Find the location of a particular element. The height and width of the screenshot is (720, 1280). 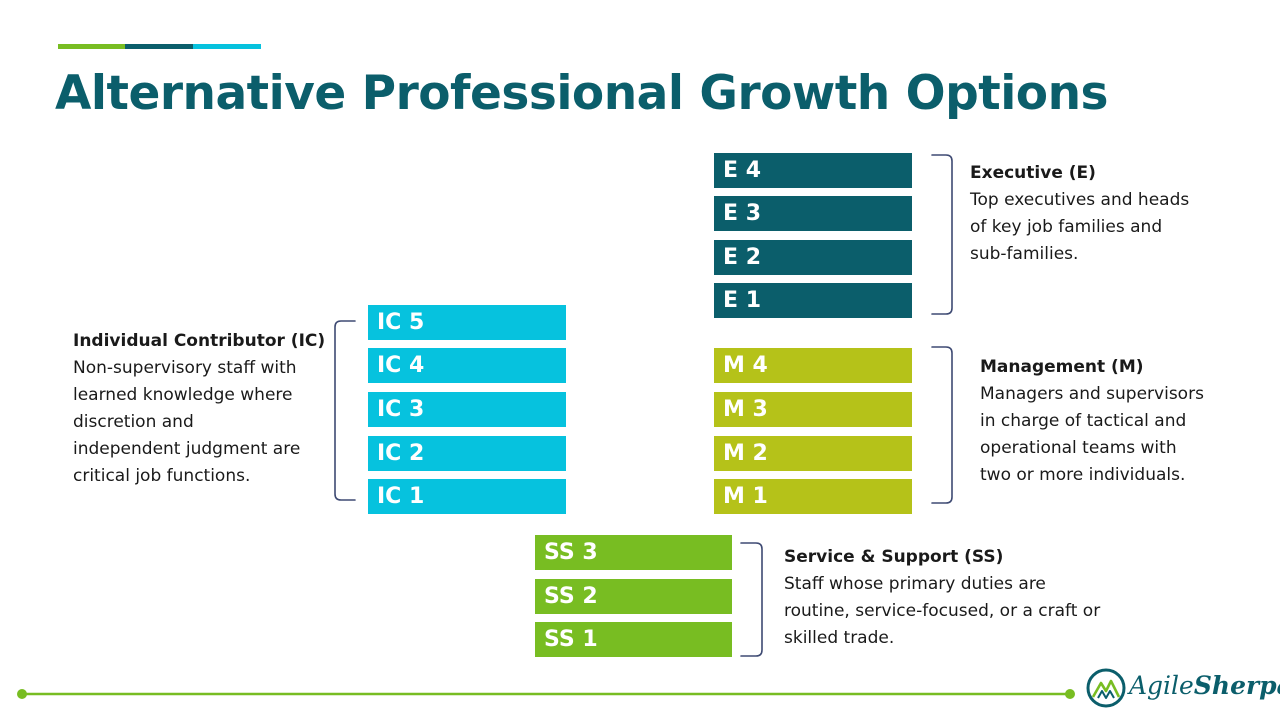

level-box-ss2: SS 2 is located at coordinates (633, 596).